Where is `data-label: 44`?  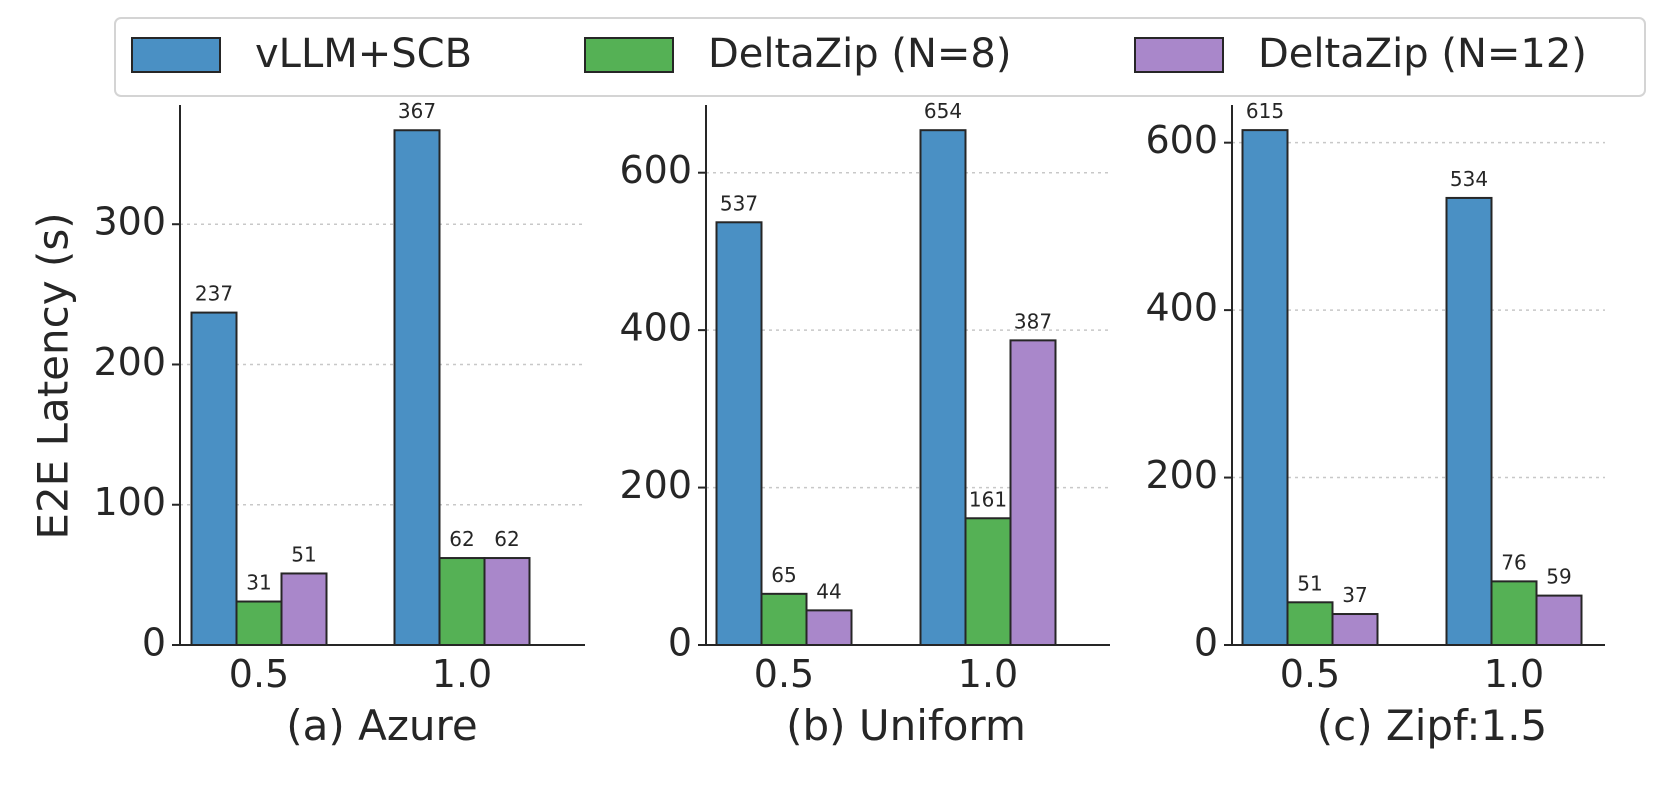 data-label: 44 is located at coordinates (828, 591).